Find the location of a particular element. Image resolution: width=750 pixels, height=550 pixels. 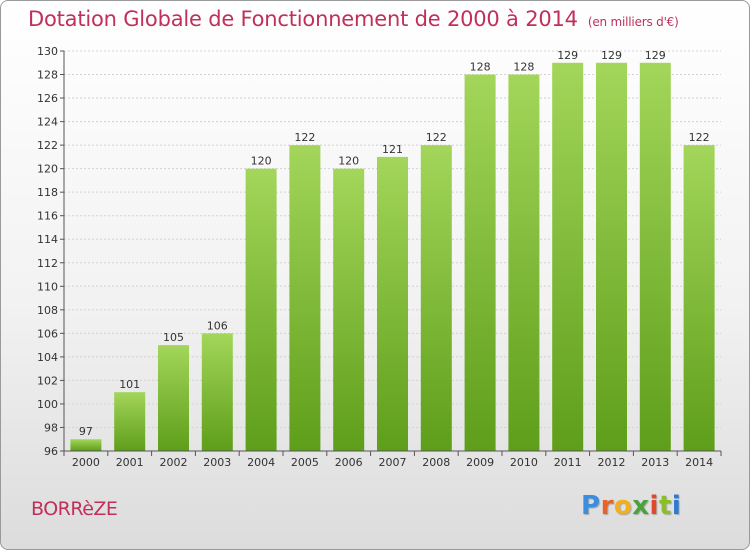

value-label: 101 is located at coordinates (129, 384).